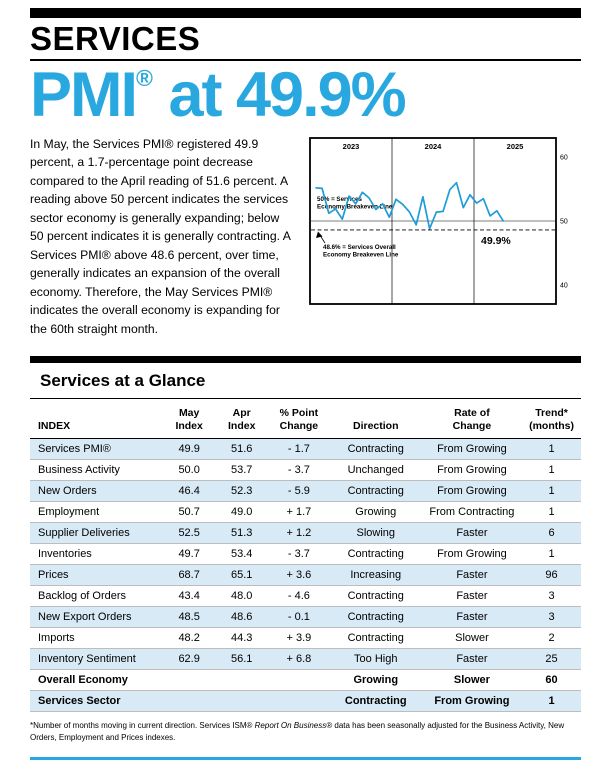 This screenshot has height=780, width=611. I want to click on table-cell: 65.1, so click(241, 575).